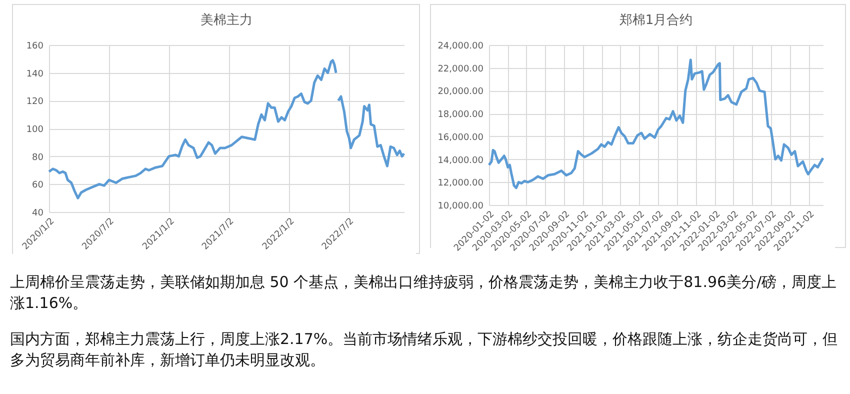  What do you see at coordinates (35, 47) in the screenshot?
I see `y-tick-label: 160` at bounding box center [35, 47].